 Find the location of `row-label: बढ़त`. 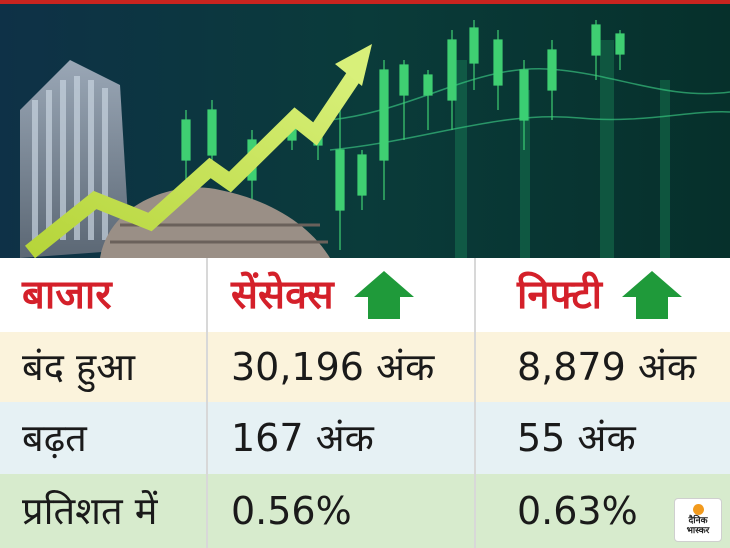

row-label: बढ़त is located at coordinates (103, 438).